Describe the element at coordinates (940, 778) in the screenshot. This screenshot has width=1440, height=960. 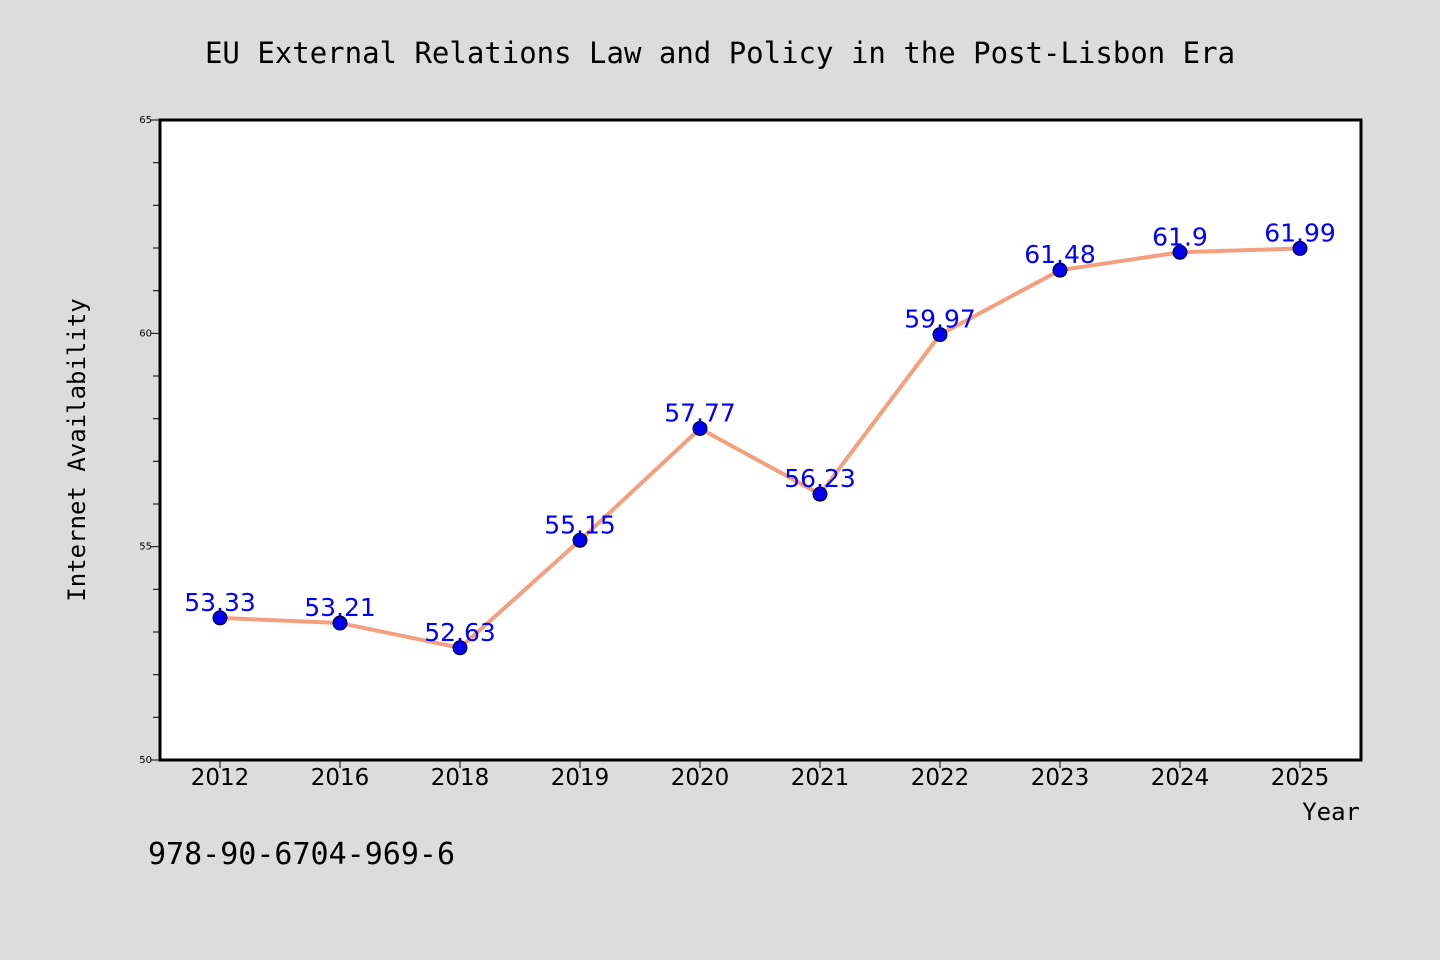
I see `x-tick-label: 2022` at that location.